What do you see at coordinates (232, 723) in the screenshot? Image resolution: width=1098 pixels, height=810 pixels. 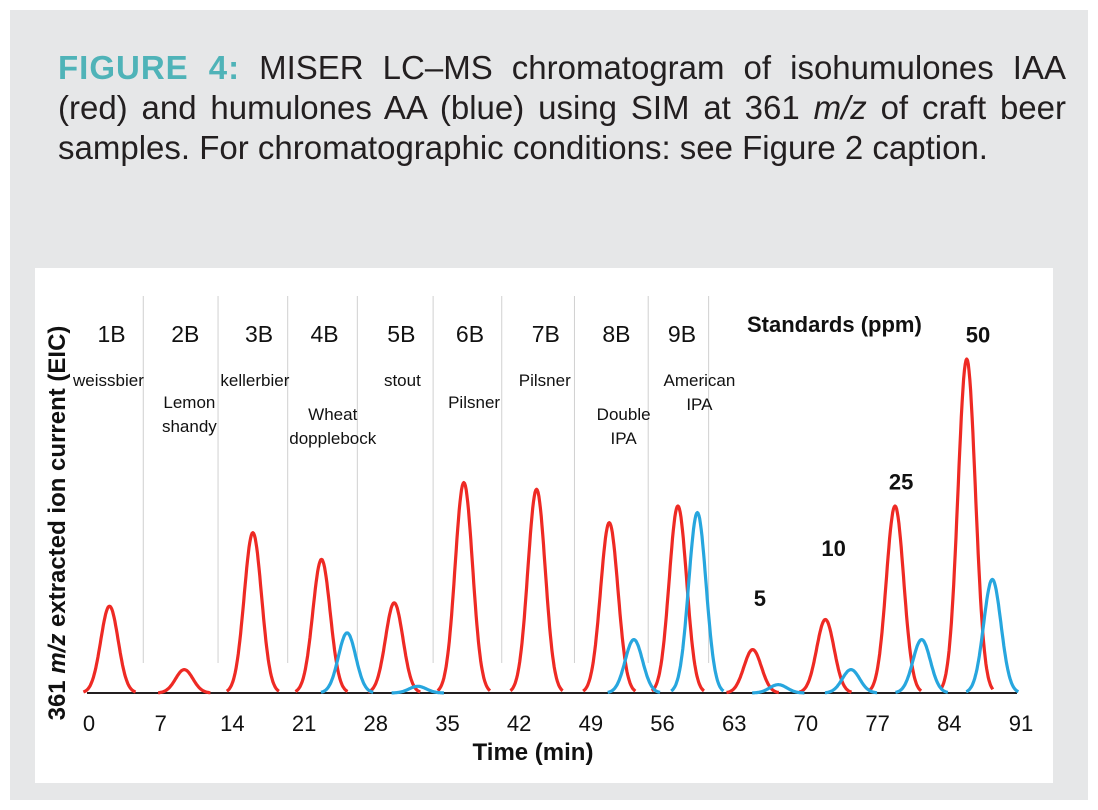 I see `x-tick-label: 14` at bounding box center [232, 723].